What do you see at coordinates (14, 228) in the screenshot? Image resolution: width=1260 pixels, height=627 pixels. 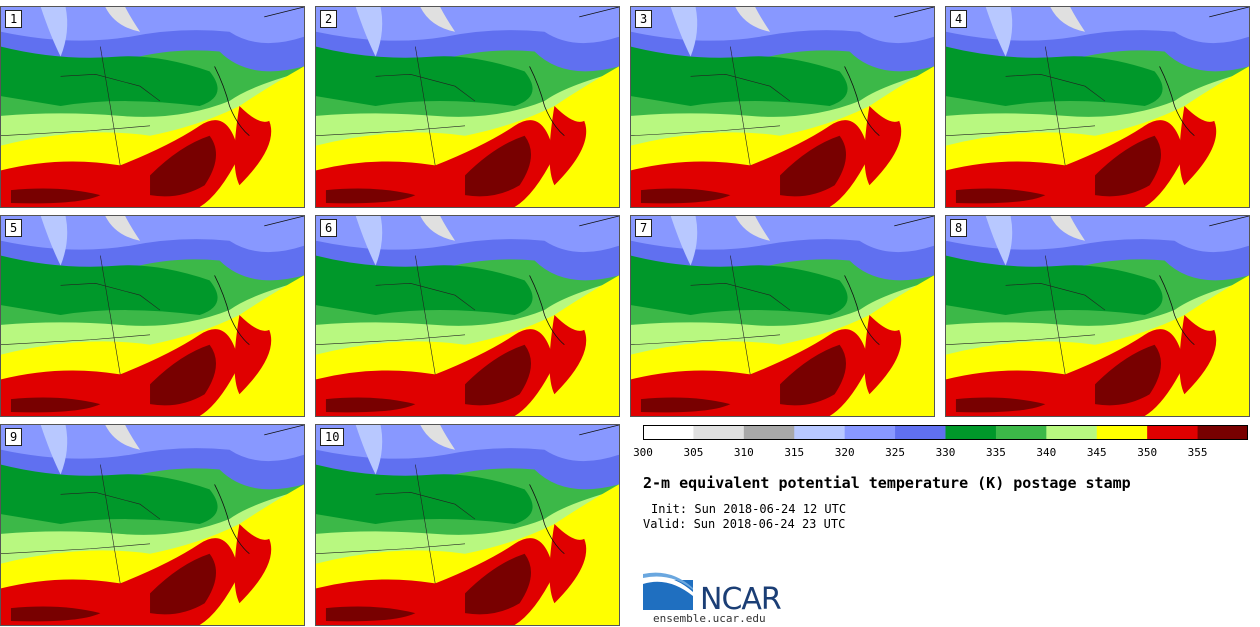 I see `panel-number: 5` at bounding box center [14, 228].